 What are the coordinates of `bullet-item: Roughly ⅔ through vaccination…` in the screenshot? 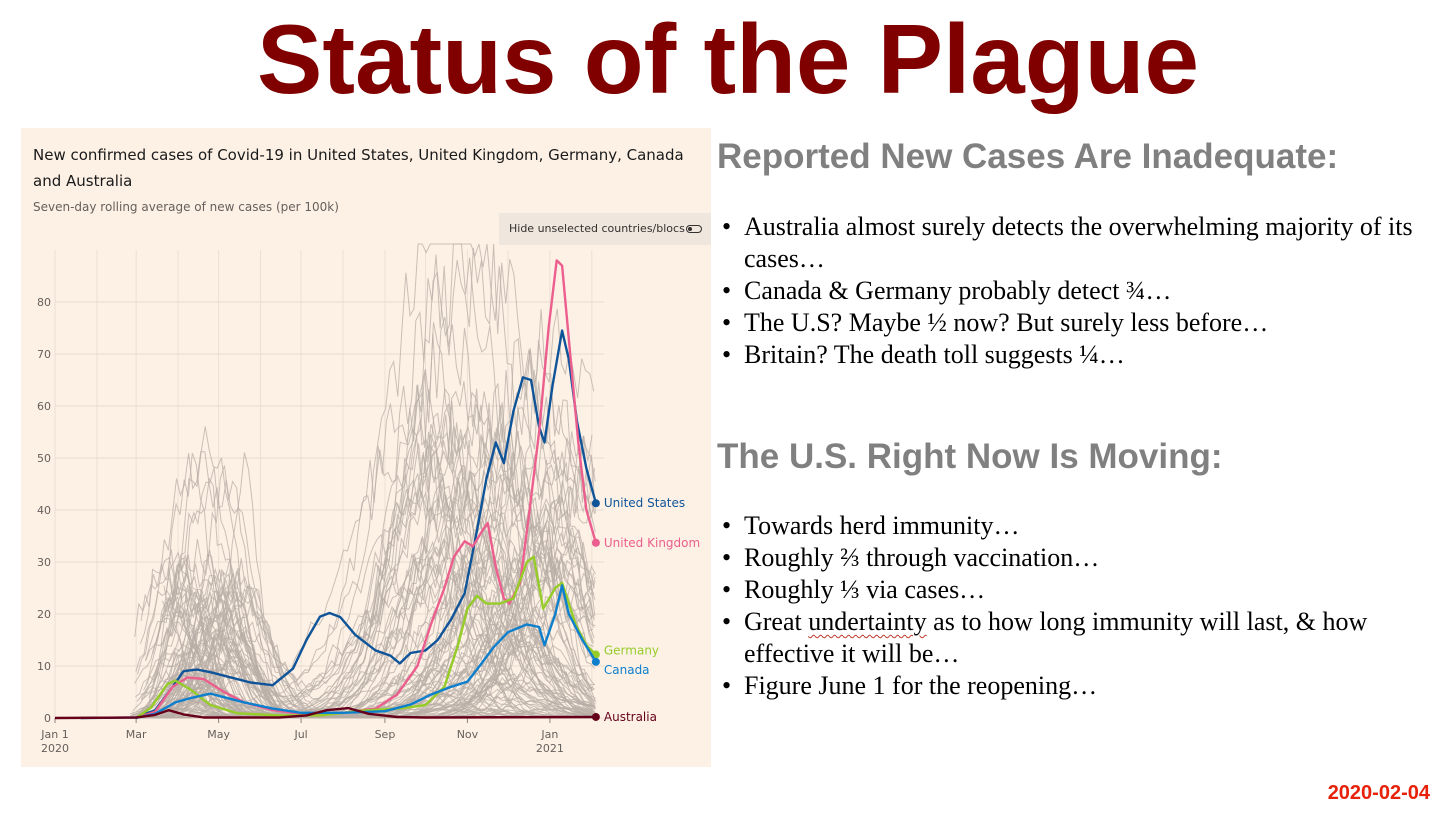 It's located at (1072, 558).